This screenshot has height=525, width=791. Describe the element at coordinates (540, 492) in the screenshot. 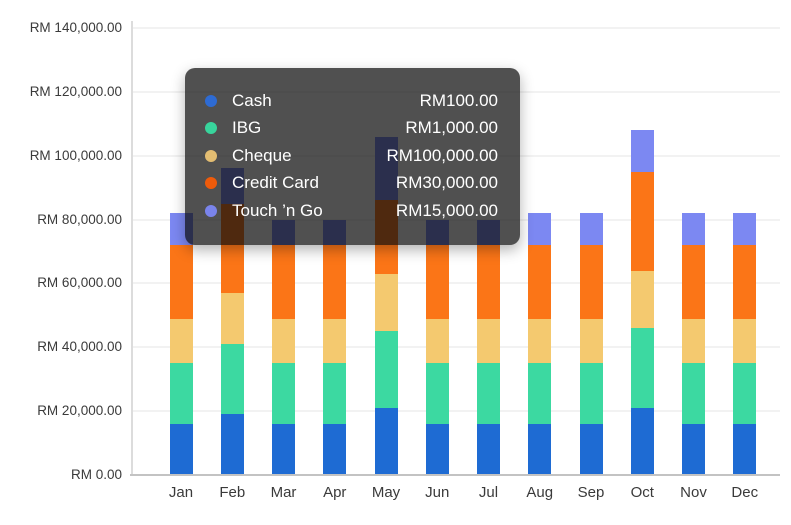

I see `x-axis-label: Aug` at that location.